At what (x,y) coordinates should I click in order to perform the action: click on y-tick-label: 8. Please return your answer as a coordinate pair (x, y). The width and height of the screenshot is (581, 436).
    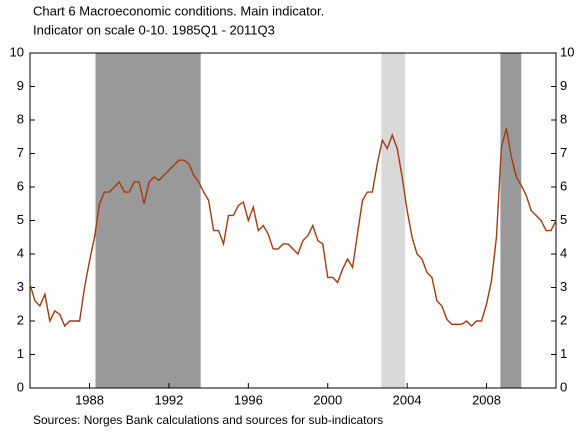
    Looking at the image, I should click on (20, 118).